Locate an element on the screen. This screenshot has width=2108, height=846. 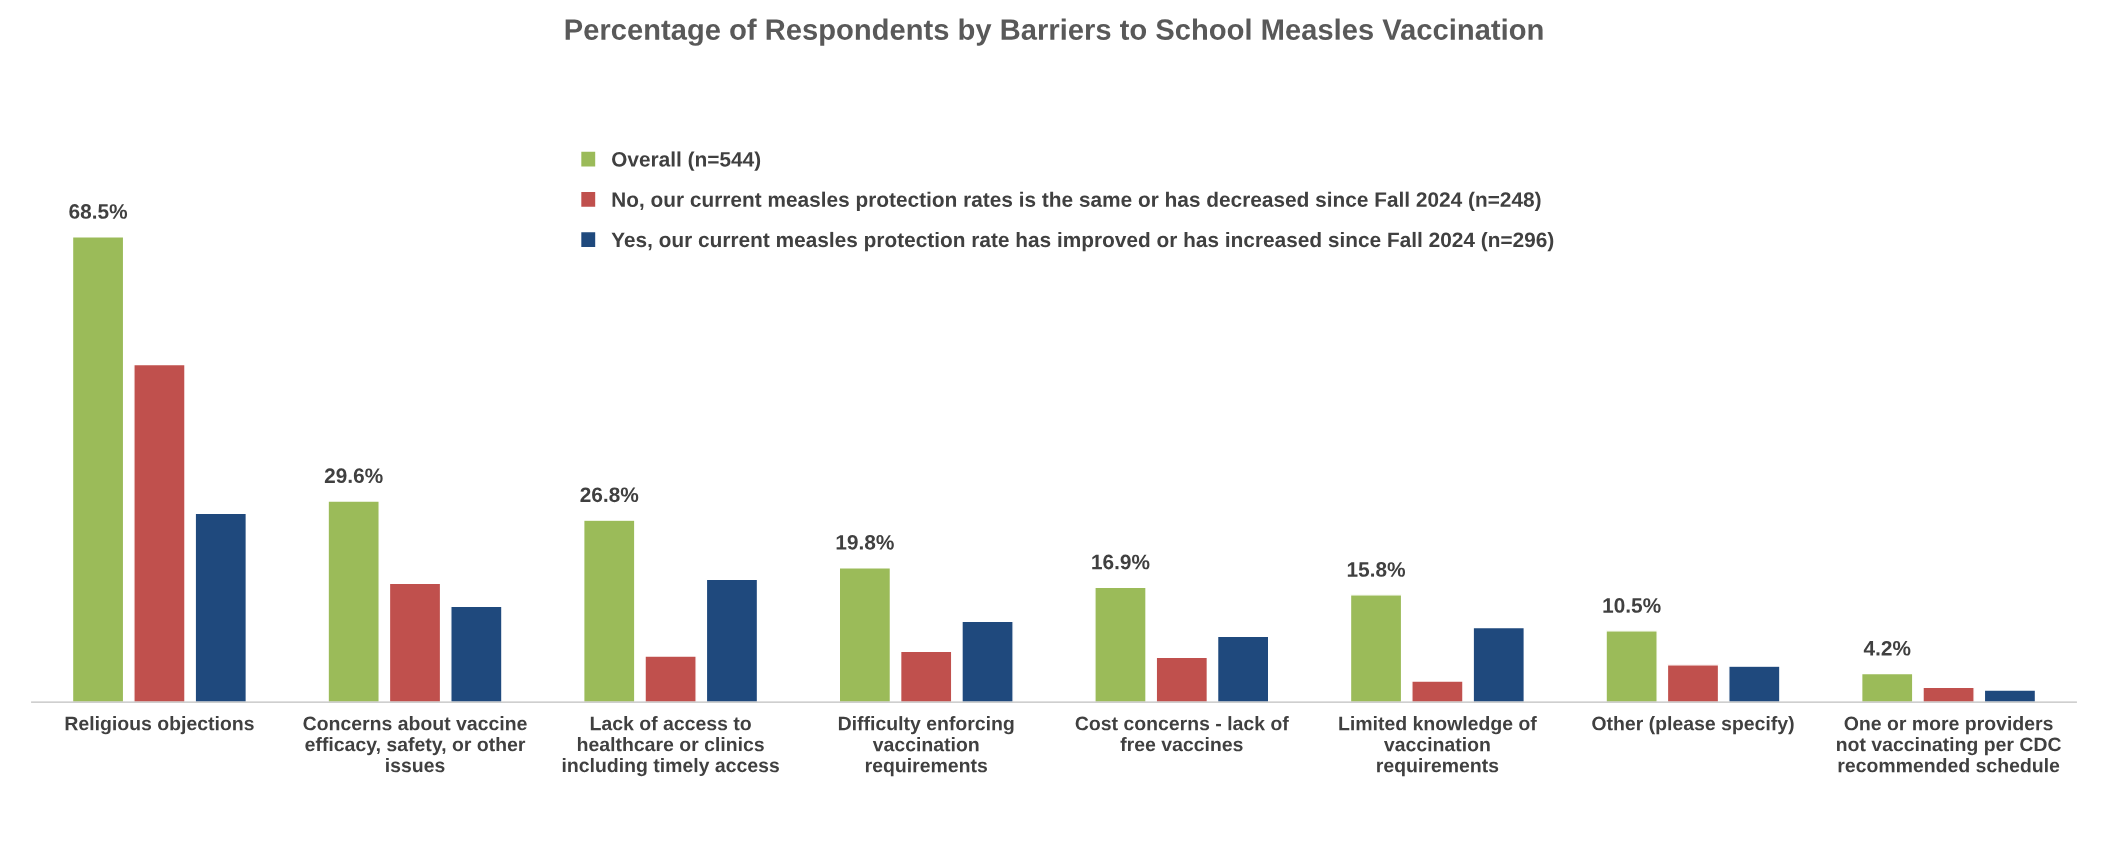
x-tick-label: Cost concerns - lack of free vaccines is located at coordinates (1182, 734).